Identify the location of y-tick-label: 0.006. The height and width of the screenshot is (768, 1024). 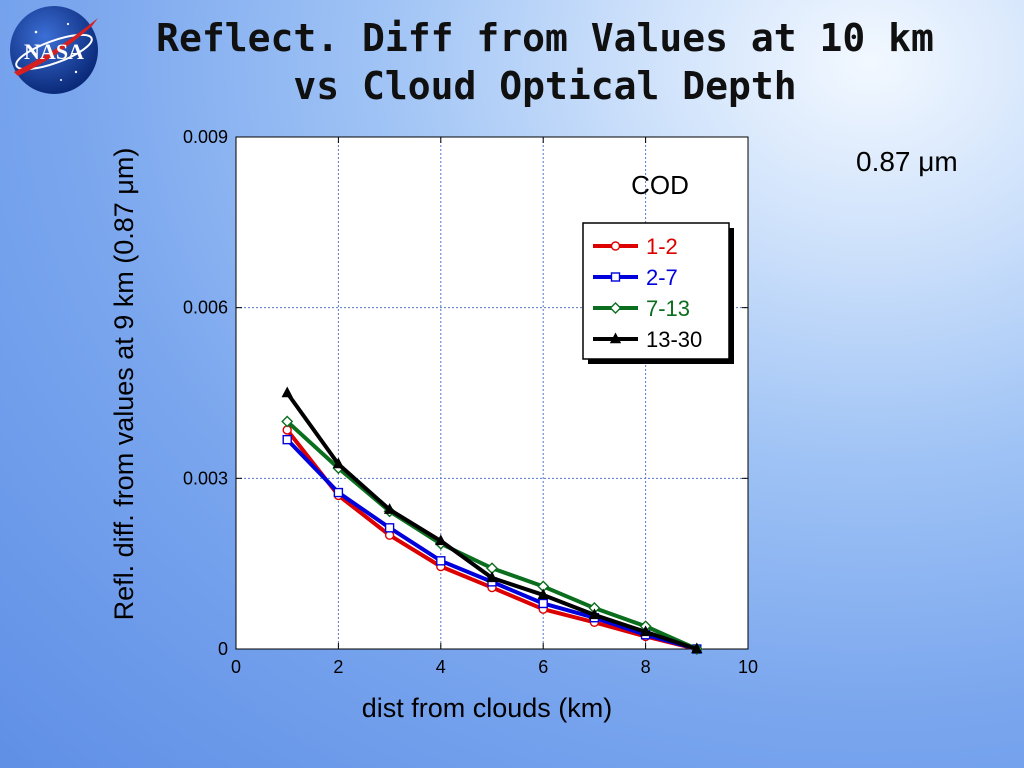
(205, 308).